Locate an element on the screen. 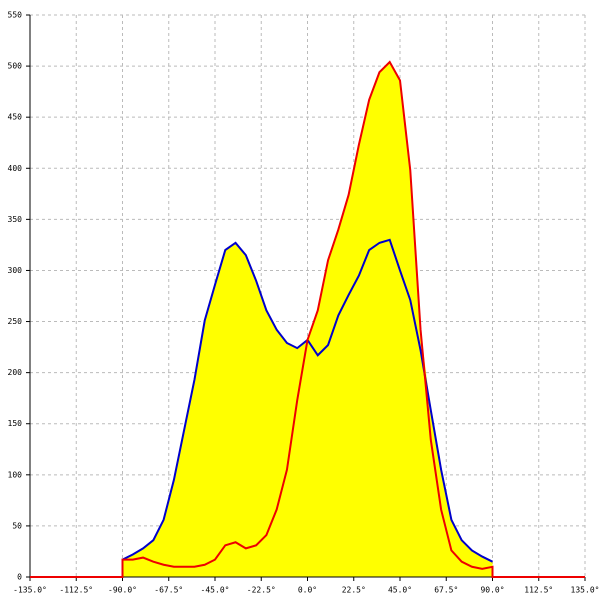 This screenshot has height=600, width=600. y-tick-label: 300 is located at coordinates (15, 270).